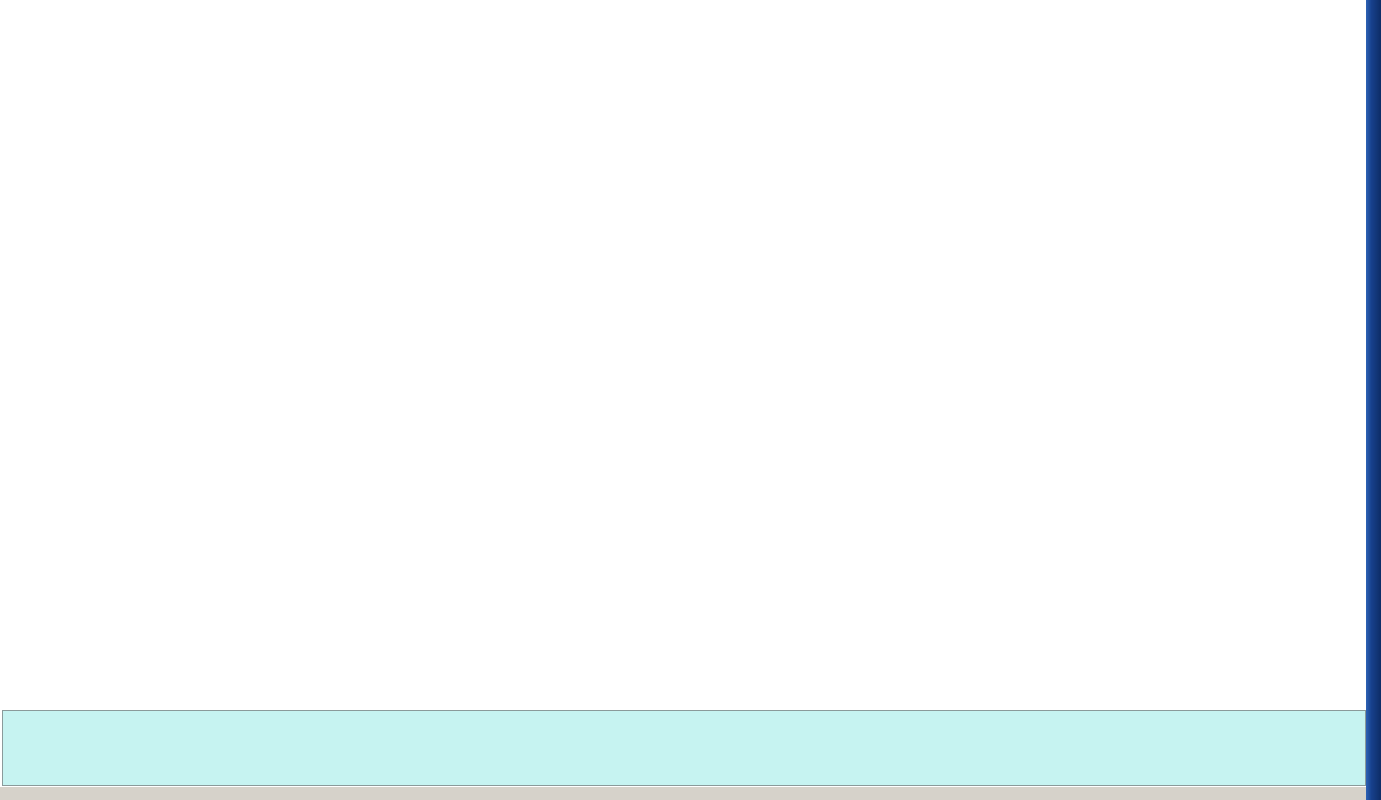  I want to click on desktop-edge, so click(1373, 400).